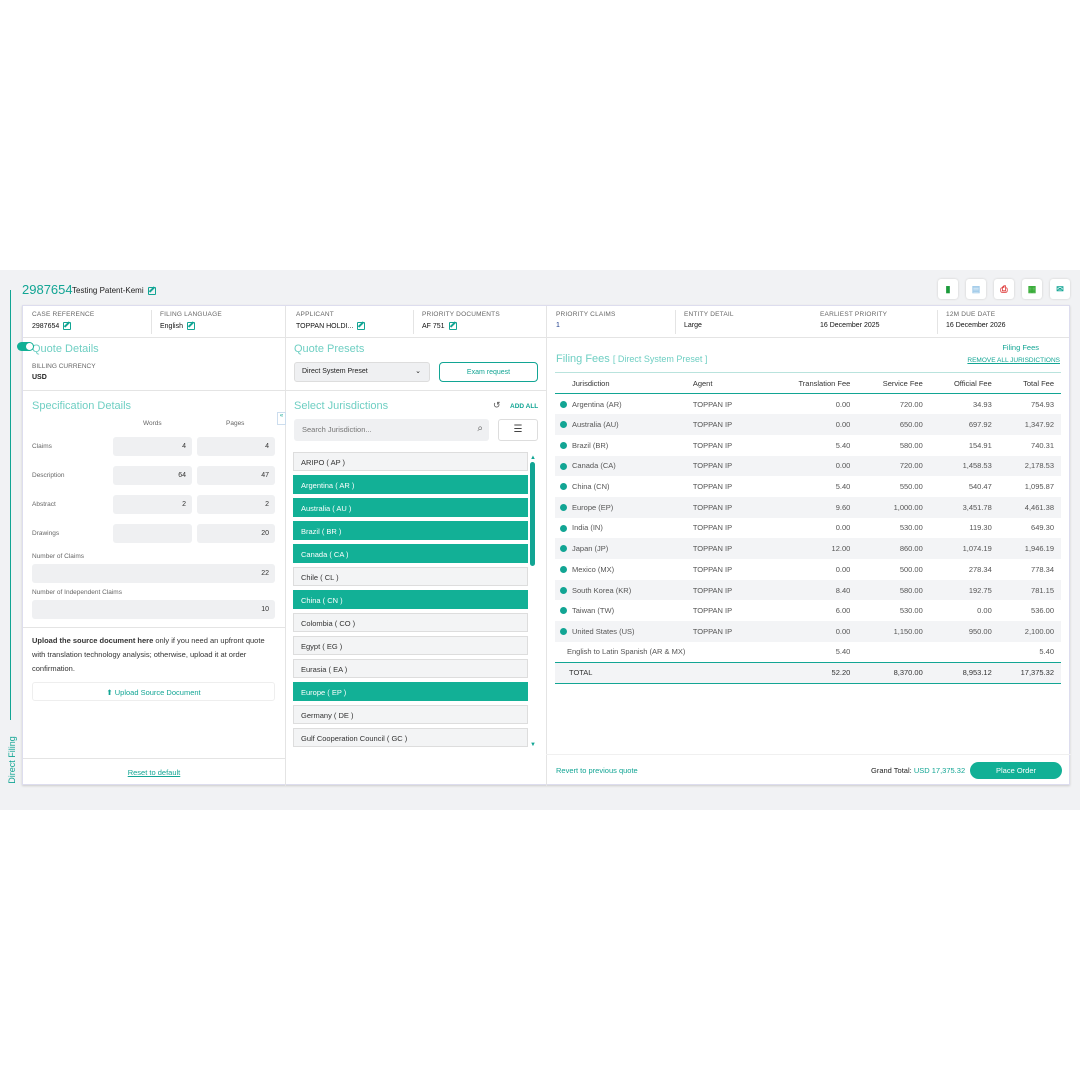  I want to click on filing-fees-title-text: Filing Fees, so click(583, 359).